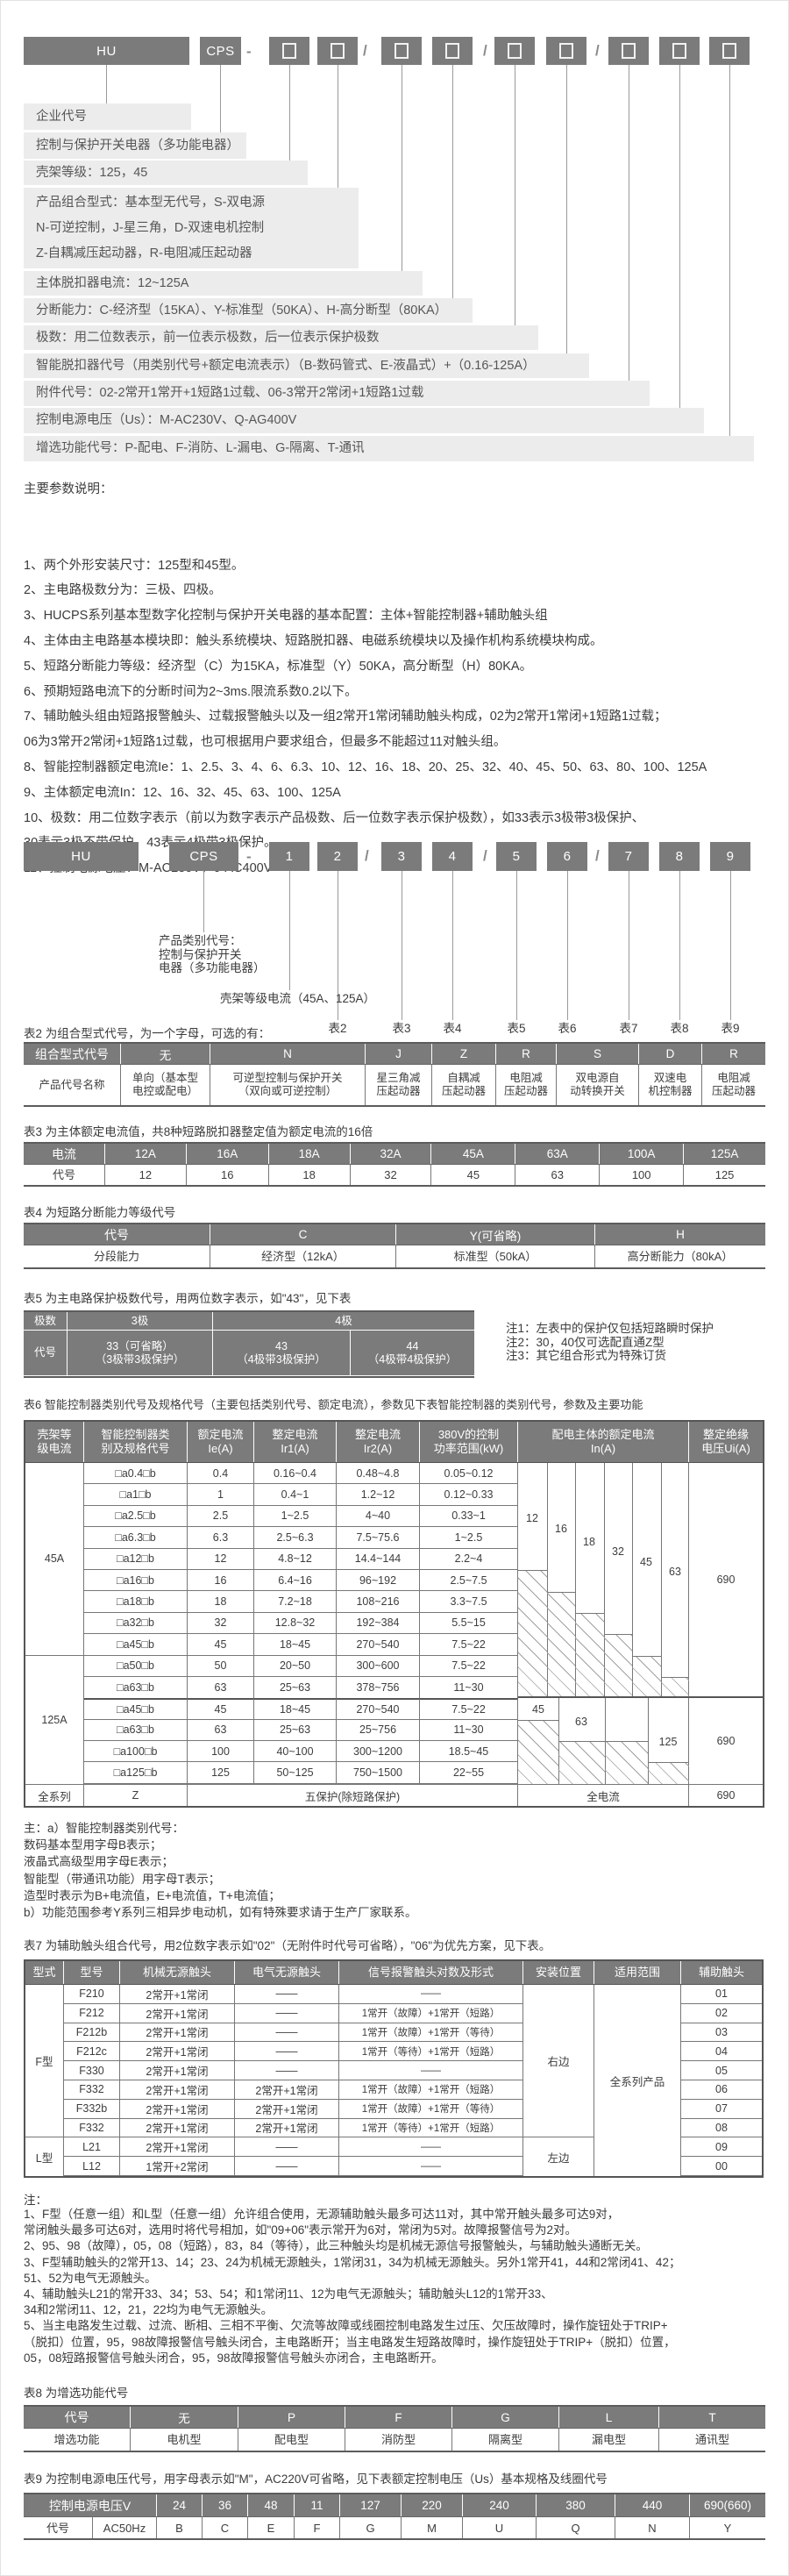 The height and width of the screenshot is (2576, 789). What do you see at coordinates (92, 2128) in the screenshot?
I see `table7-model-cell: F332` at bounding box center [92, 2128].